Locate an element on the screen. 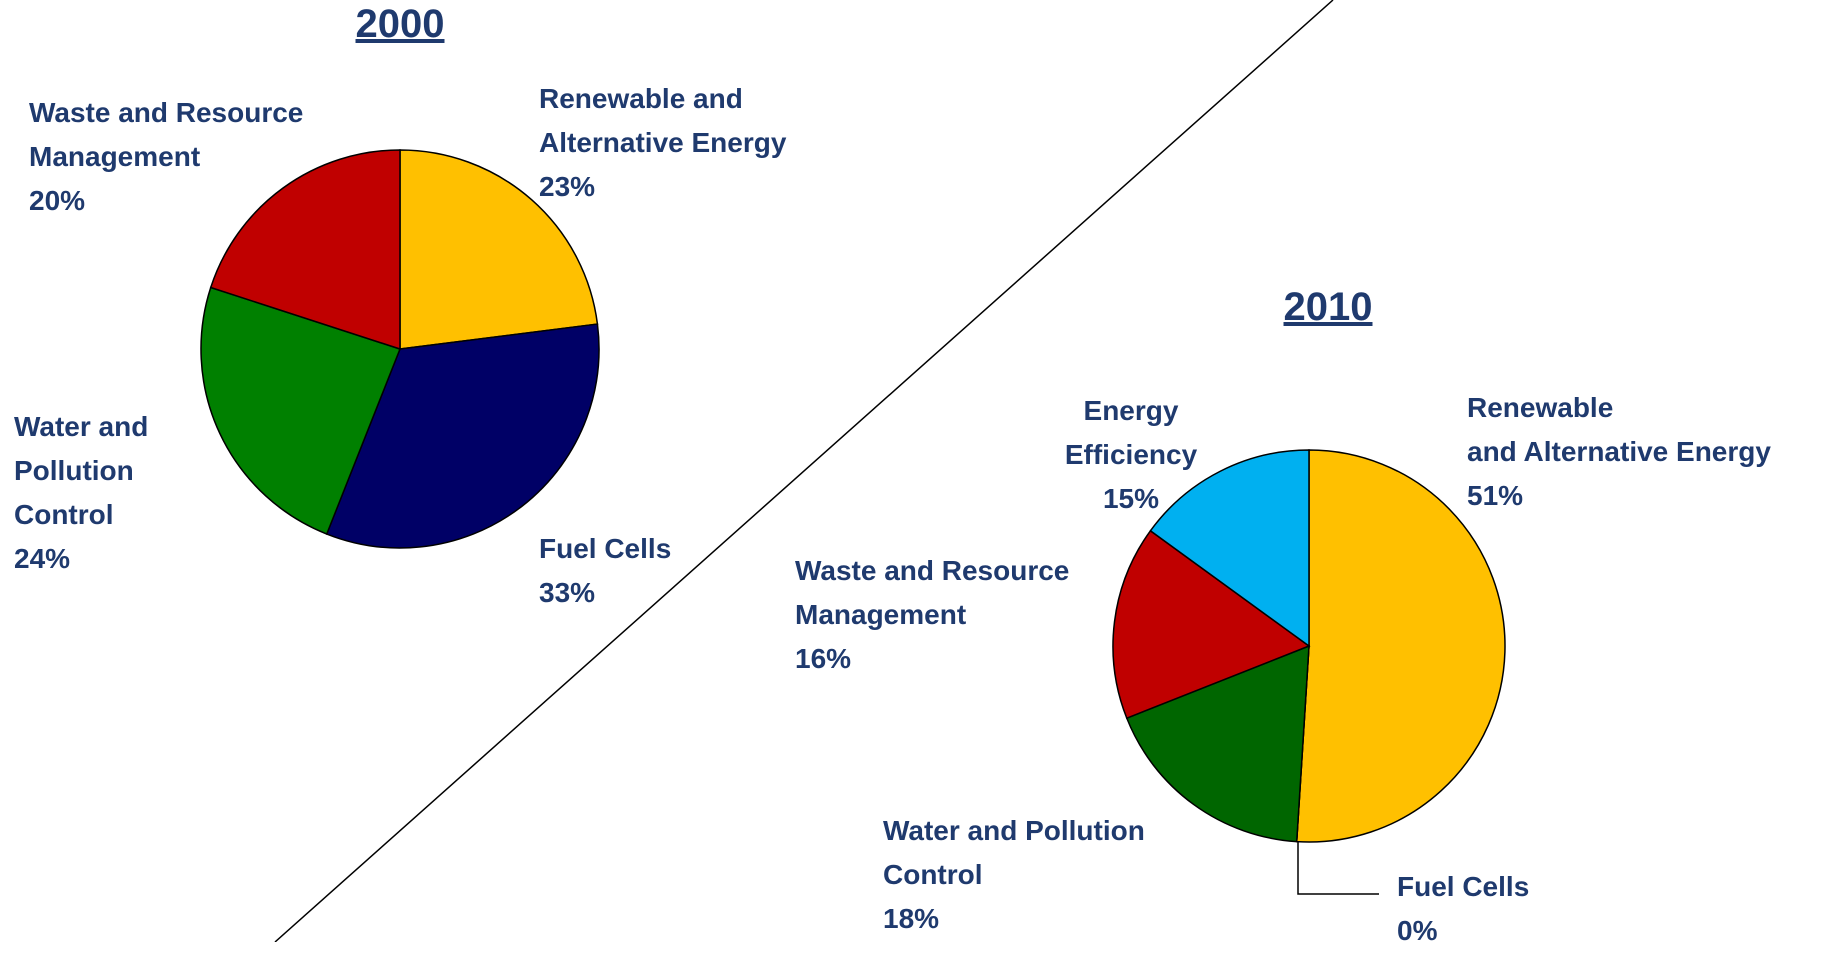 This screenshot has width=1833, height=953. category-label: Energy Efficiency is located at coordinates (1131, 432).